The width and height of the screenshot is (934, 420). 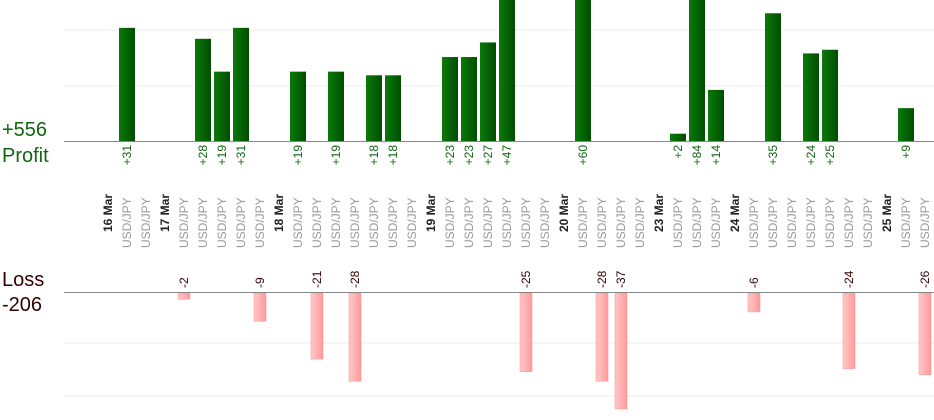 I want to click on profit-label: Profit, so click(x=25, y=156).